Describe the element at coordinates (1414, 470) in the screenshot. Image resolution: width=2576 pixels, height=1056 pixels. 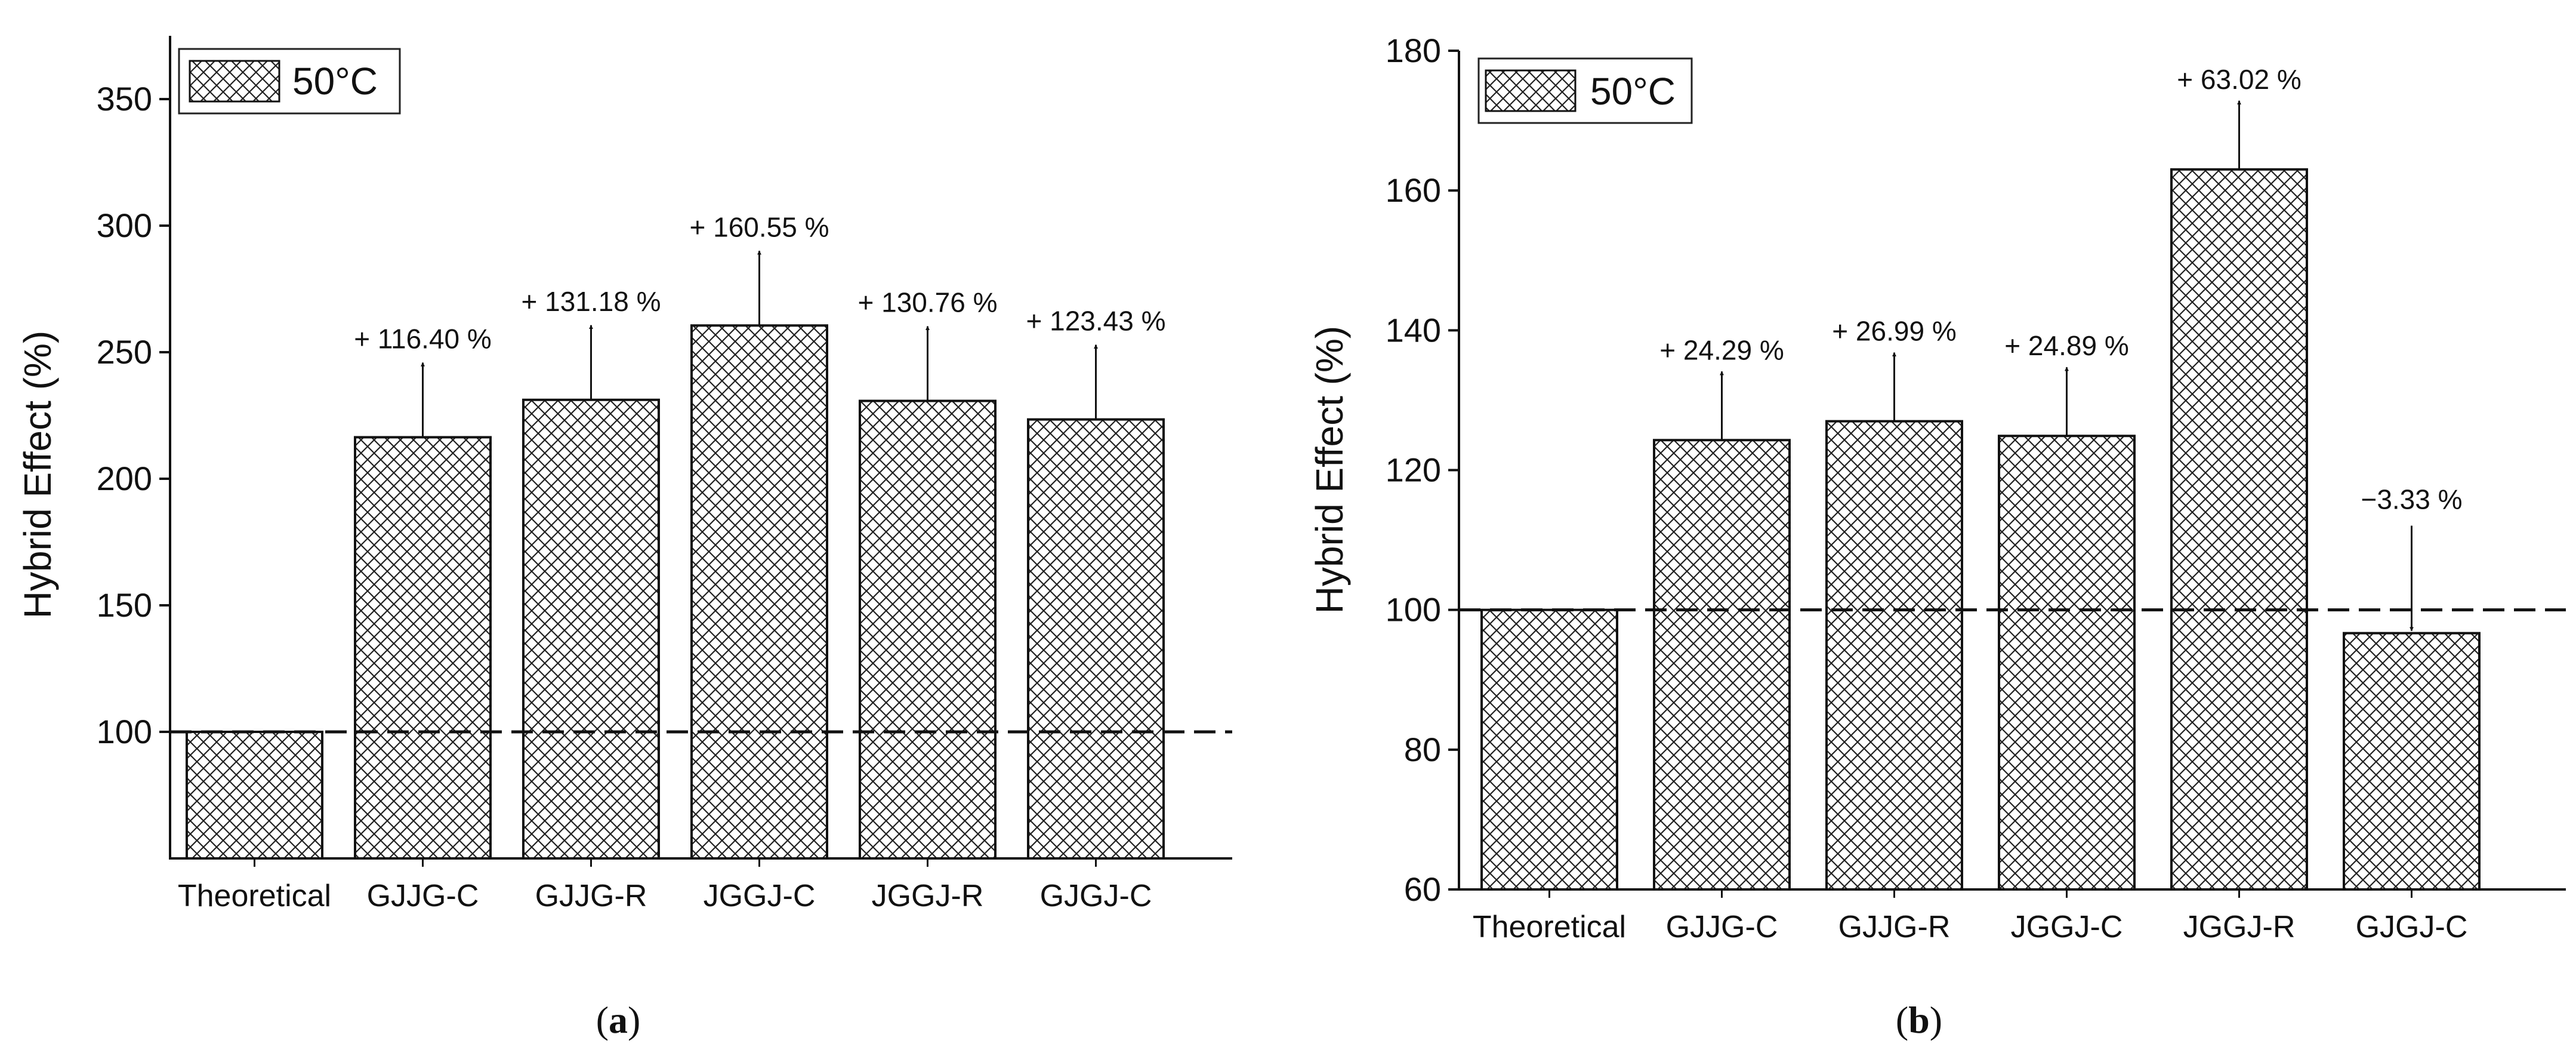
I see `y-tick-label: 120` at that location.